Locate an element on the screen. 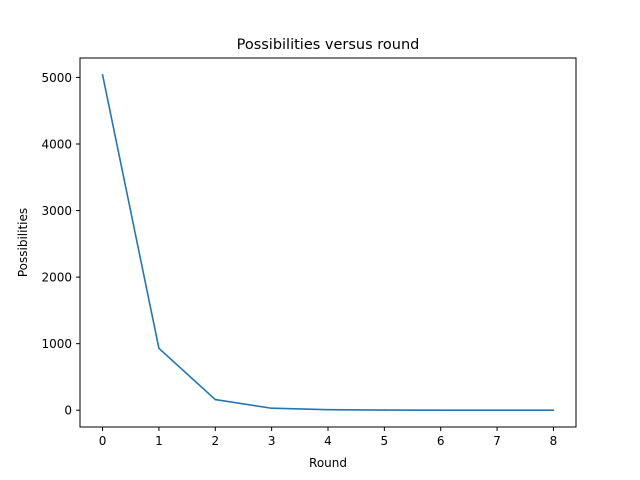  chart-title: Possibilities versus round is located at coordinates (328, 45).